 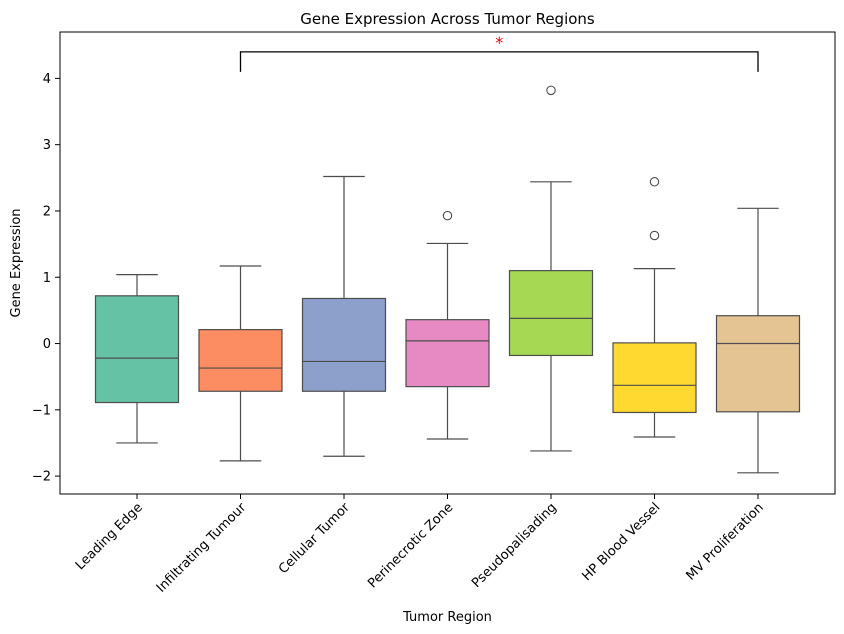 What do you see at coordinates (724, 541) in the screenshot?
I see `x-tick-label: MV Proliferation` at bounding box center [724, 541].